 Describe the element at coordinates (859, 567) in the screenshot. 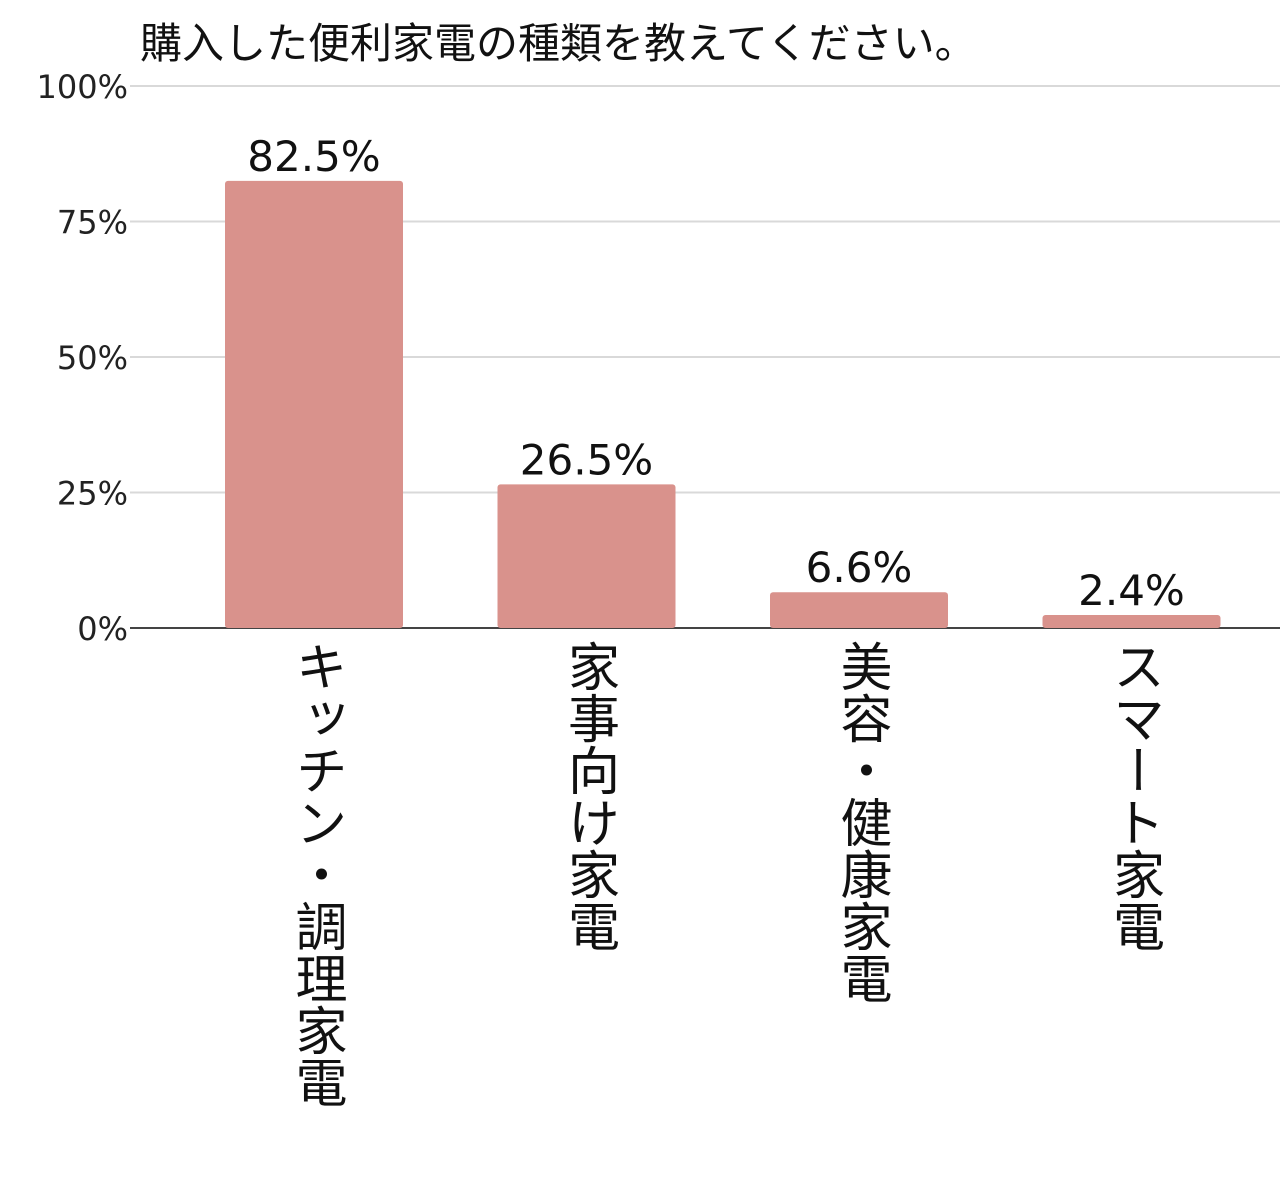

I see `data-label: 6.6%` at that location.